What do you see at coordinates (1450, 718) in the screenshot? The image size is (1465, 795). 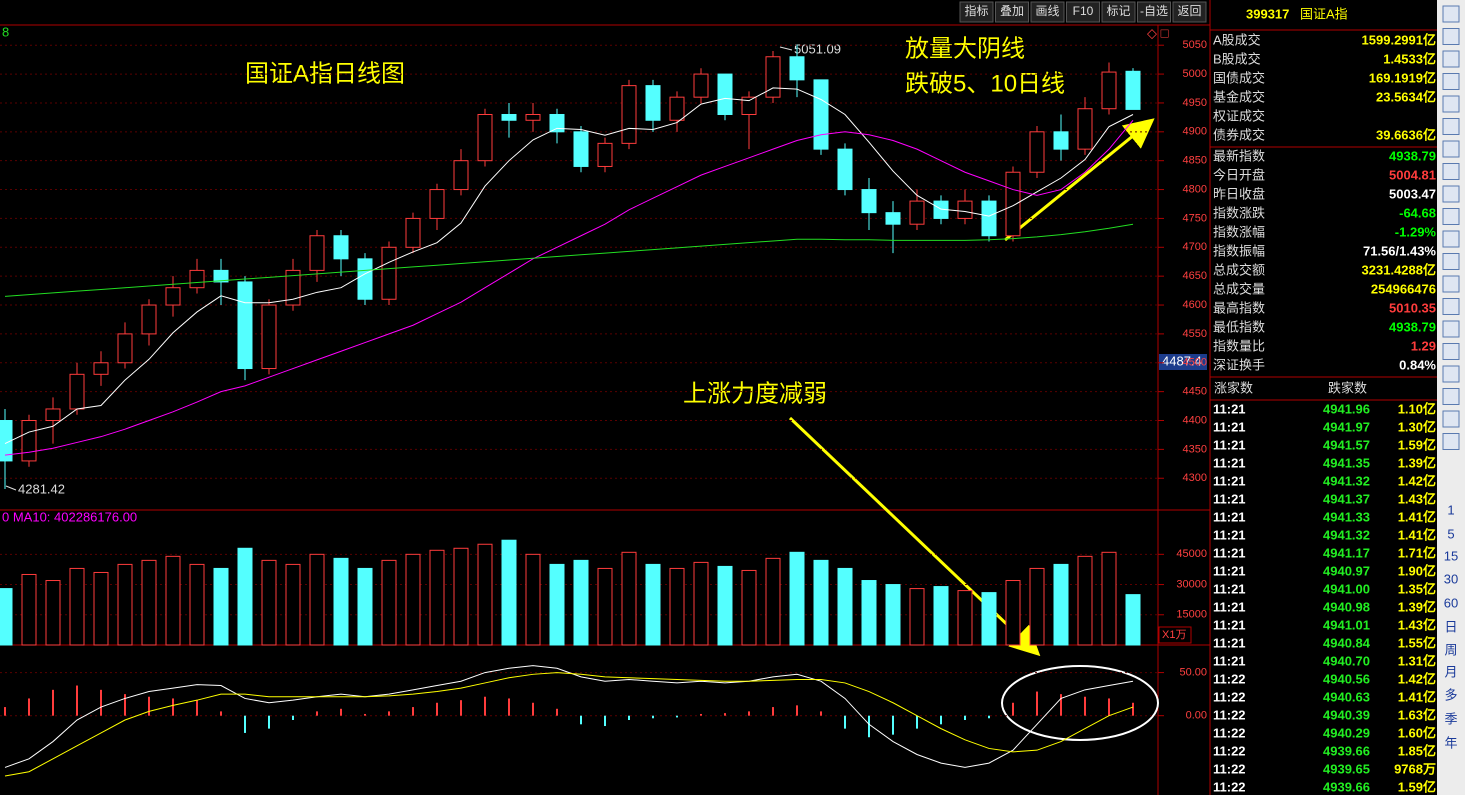 I see `sidebar-button: 季` at bounding box center [1450, 718].